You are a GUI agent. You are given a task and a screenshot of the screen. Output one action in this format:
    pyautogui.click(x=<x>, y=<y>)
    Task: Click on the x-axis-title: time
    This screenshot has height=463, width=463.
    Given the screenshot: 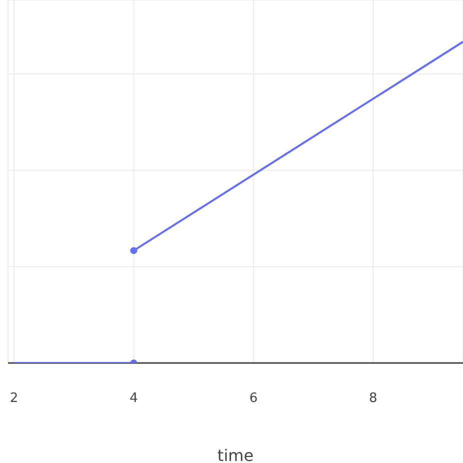 What is the action you would take?
    pyautogui.click(x=235, y=454)
    